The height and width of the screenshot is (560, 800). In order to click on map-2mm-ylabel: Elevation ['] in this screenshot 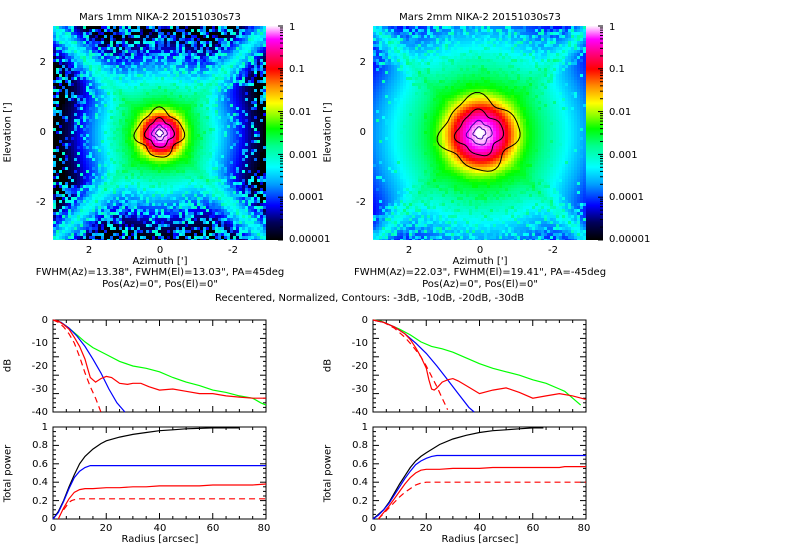, I will do `click(328, 132)`.